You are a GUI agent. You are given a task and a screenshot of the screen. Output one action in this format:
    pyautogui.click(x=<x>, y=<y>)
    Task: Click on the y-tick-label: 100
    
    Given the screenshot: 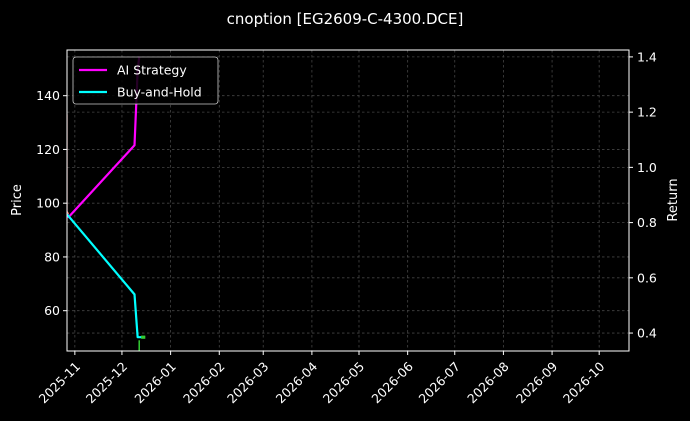 What is the action you would take?
    pyautogui.click(x=48, y=203)
    